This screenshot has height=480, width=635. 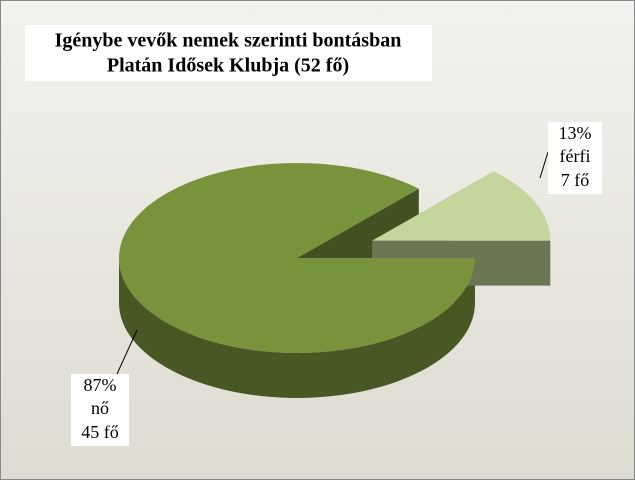 What do you see at coordinates (100, 385) in the screenshot?
I see `value-label: 87%` at bounding box center [100, 385].